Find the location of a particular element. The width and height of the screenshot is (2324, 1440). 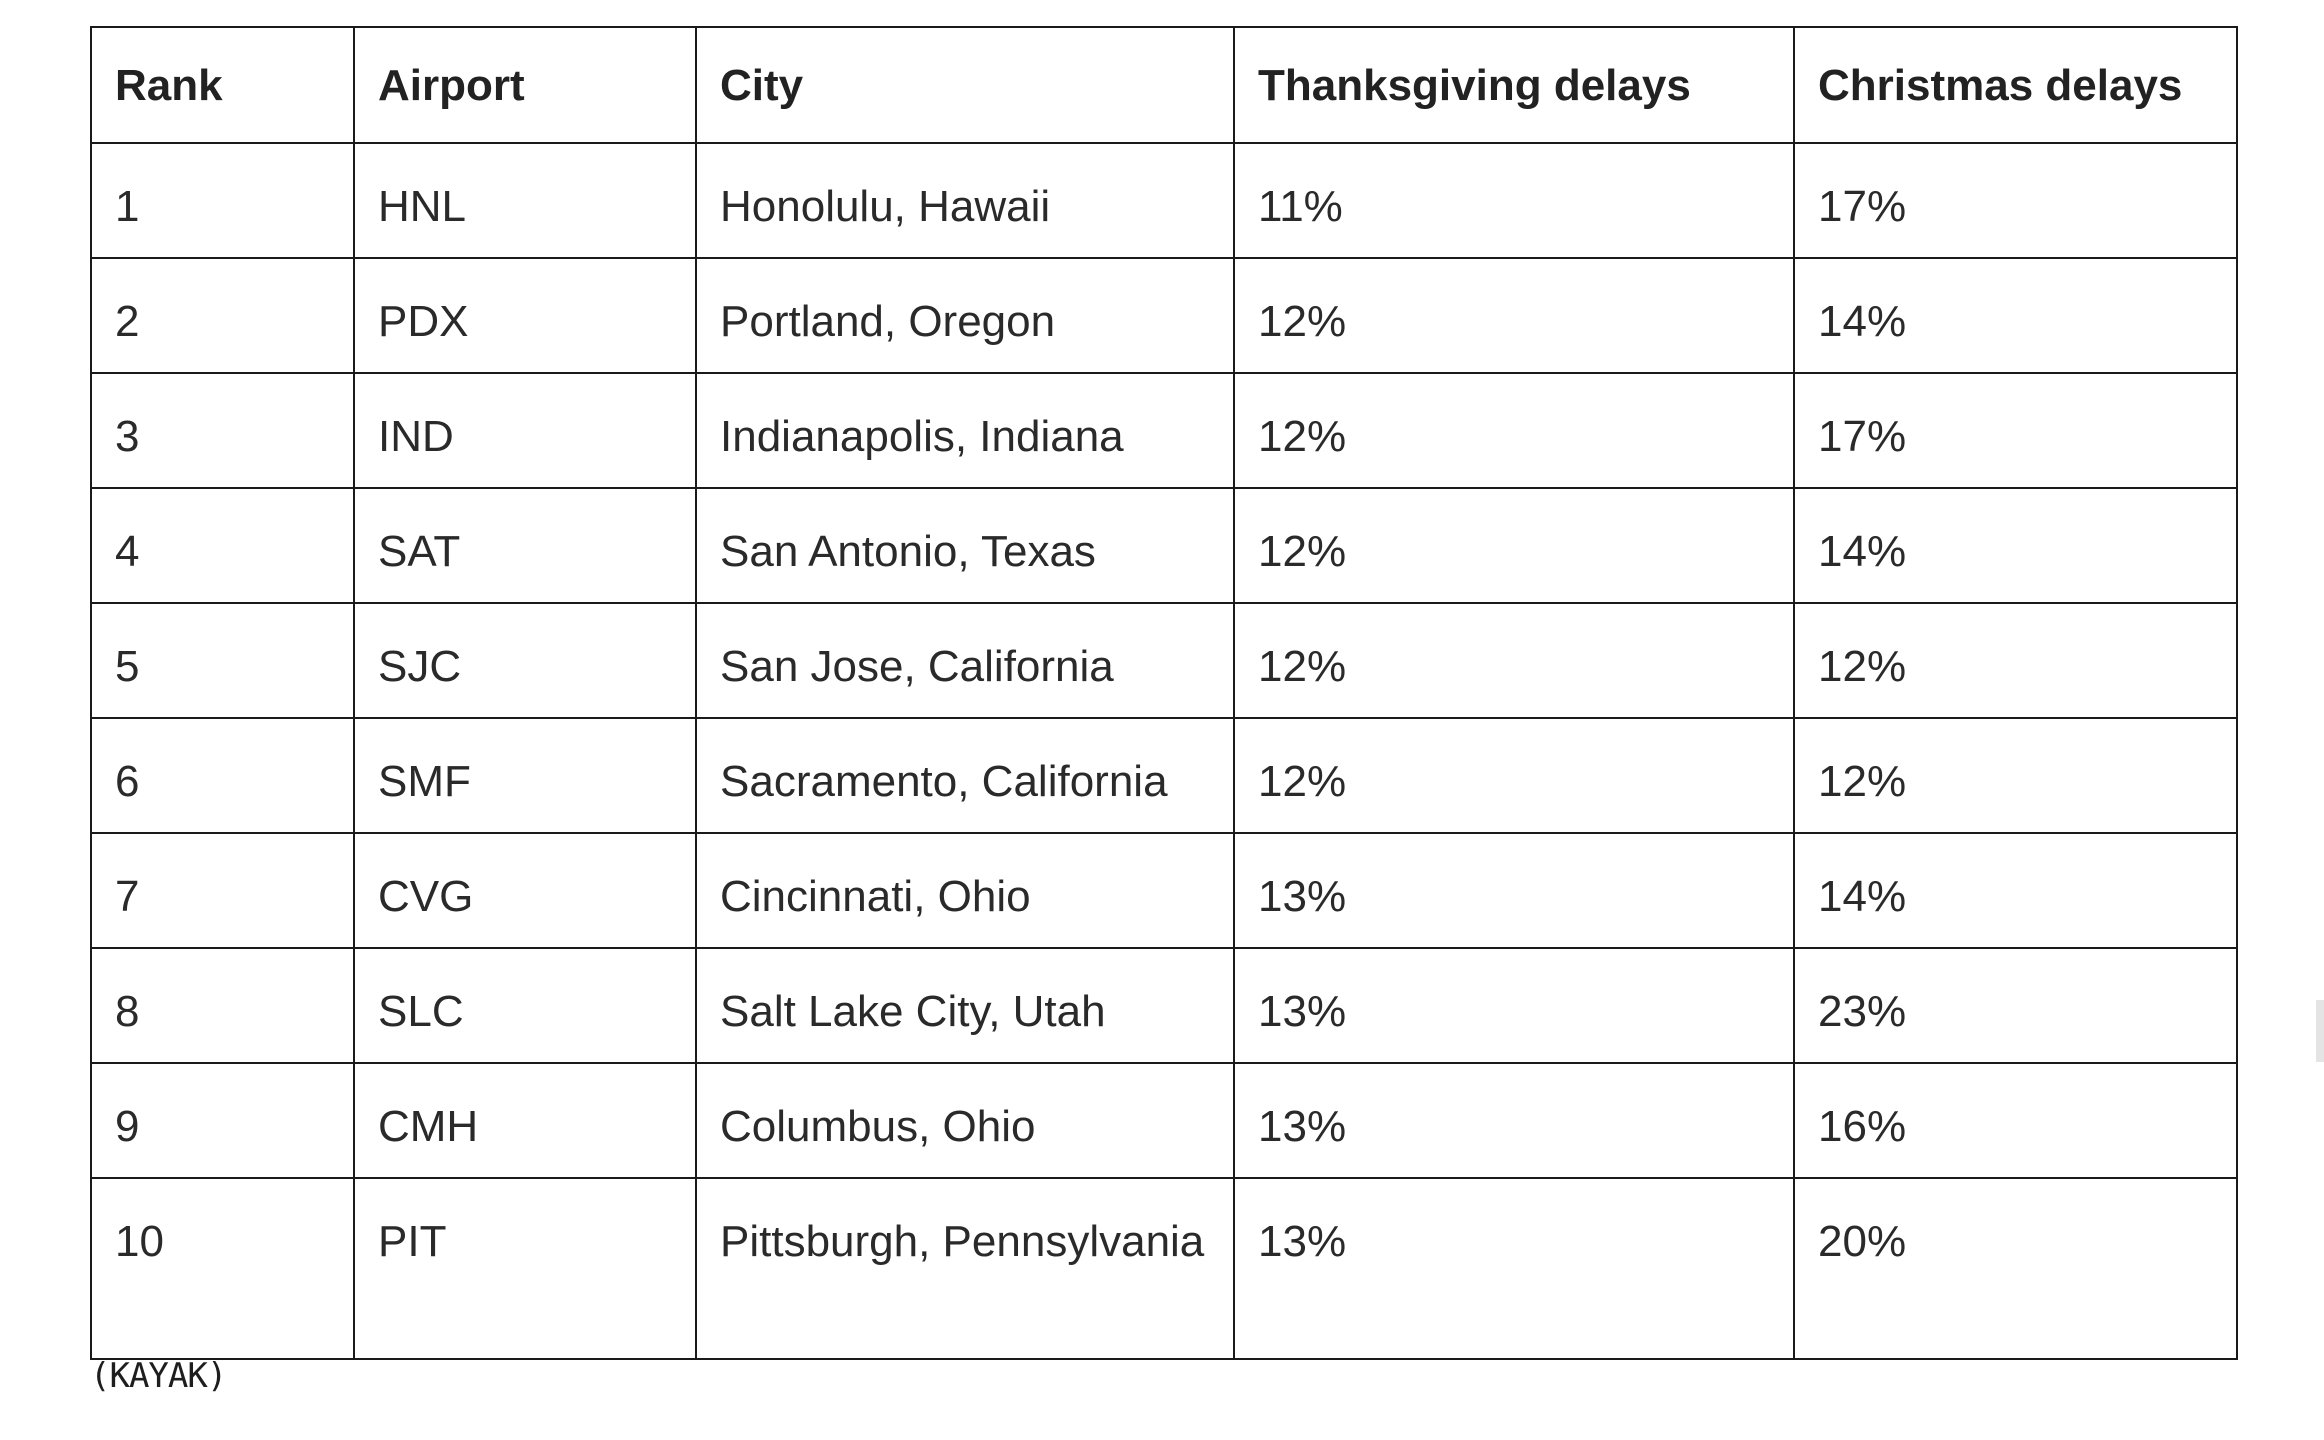

cell-christmas-delays: 23% is located at coordinates (2015, 1005).